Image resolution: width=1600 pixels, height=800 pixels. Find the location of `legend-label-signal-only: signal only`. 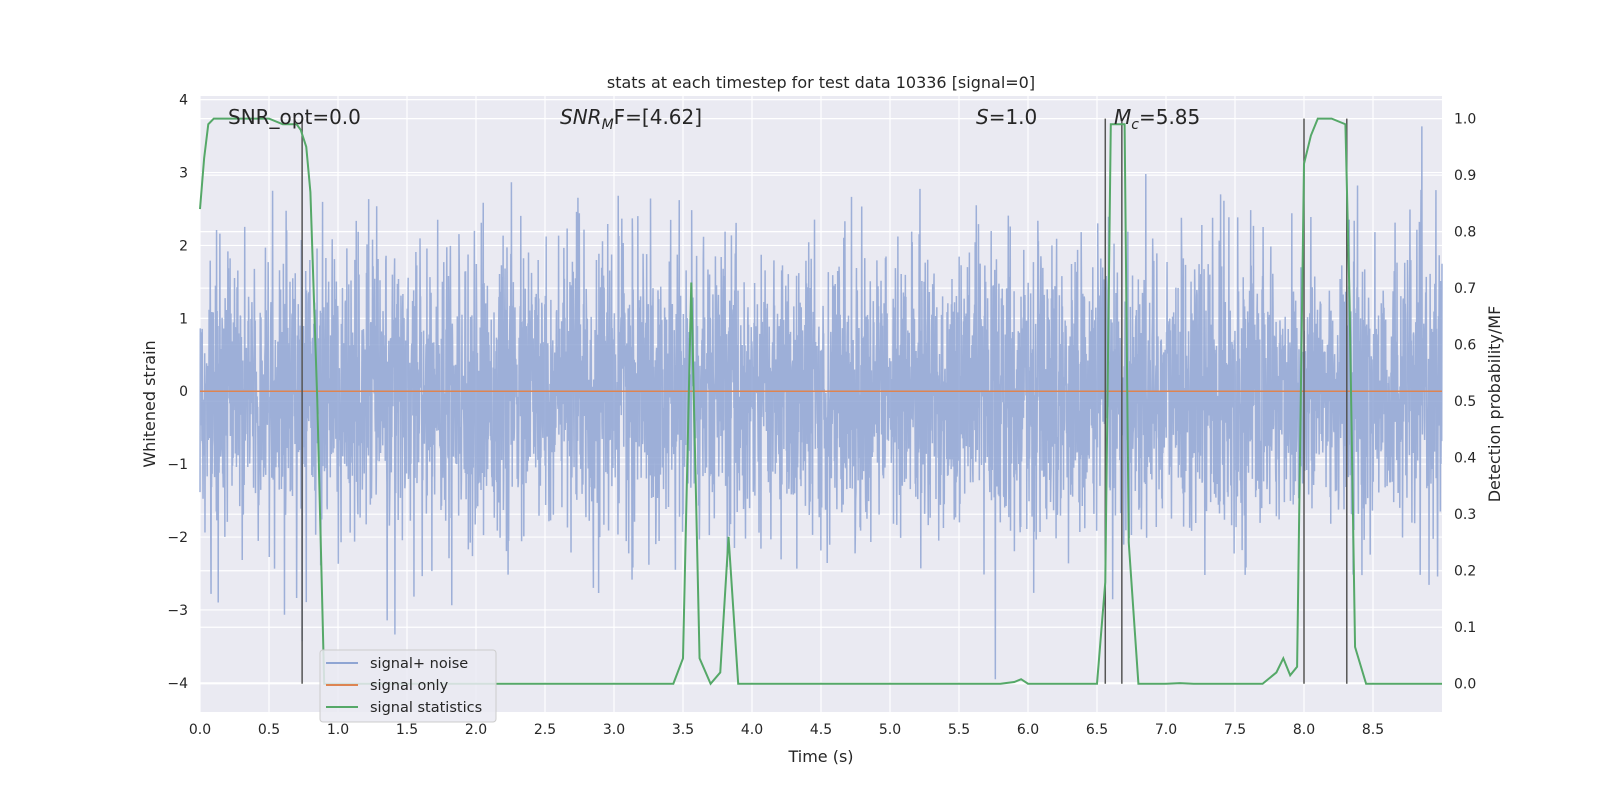

legend-label-signal-only: signal only is located at coordinates (409, 686).